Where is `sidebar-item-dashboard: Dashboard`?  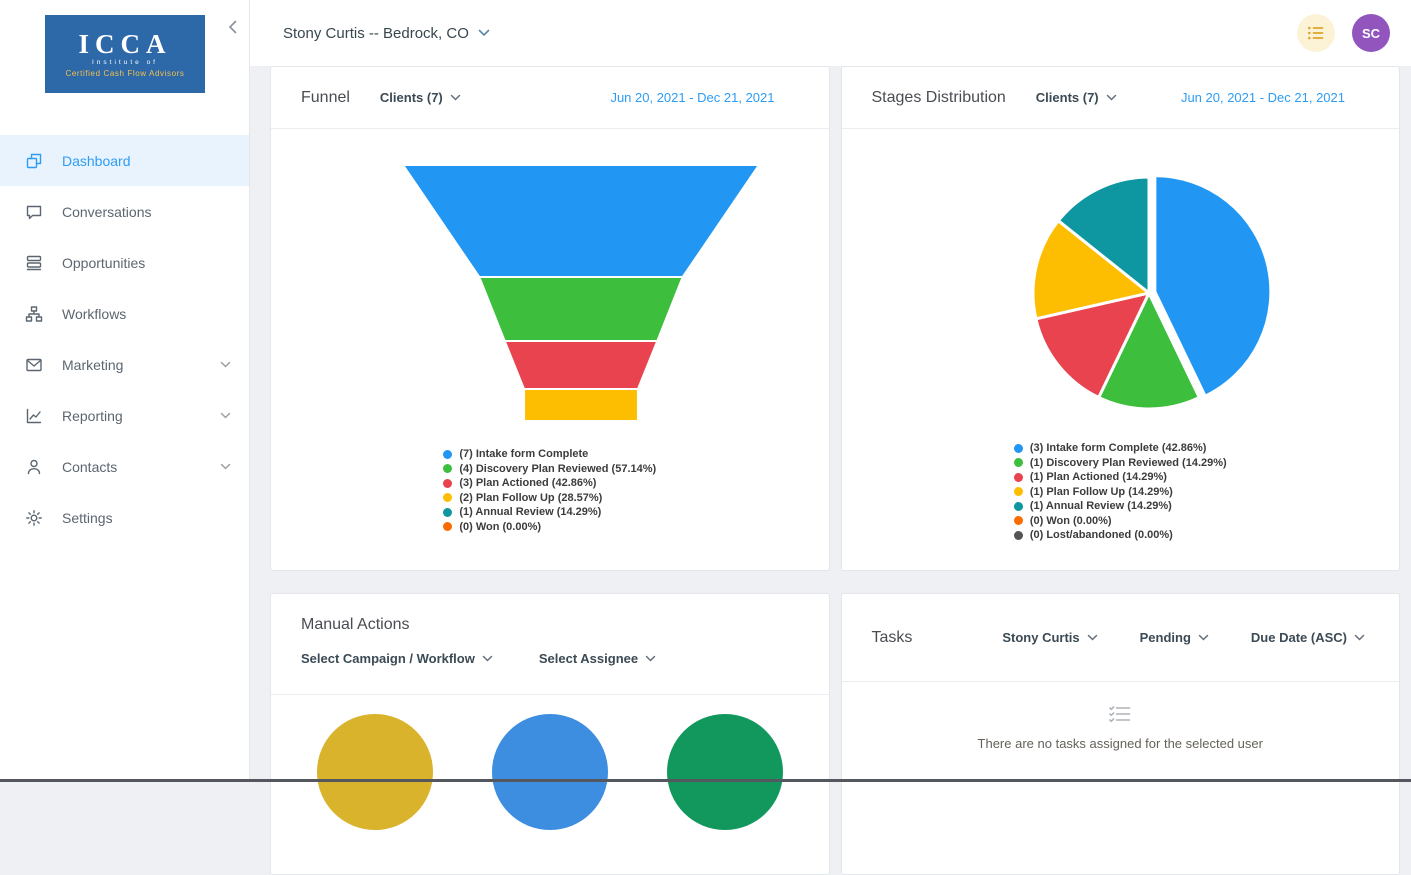
sidebar-item-dashboard: Dashboard is located at coordinates (124, 160).